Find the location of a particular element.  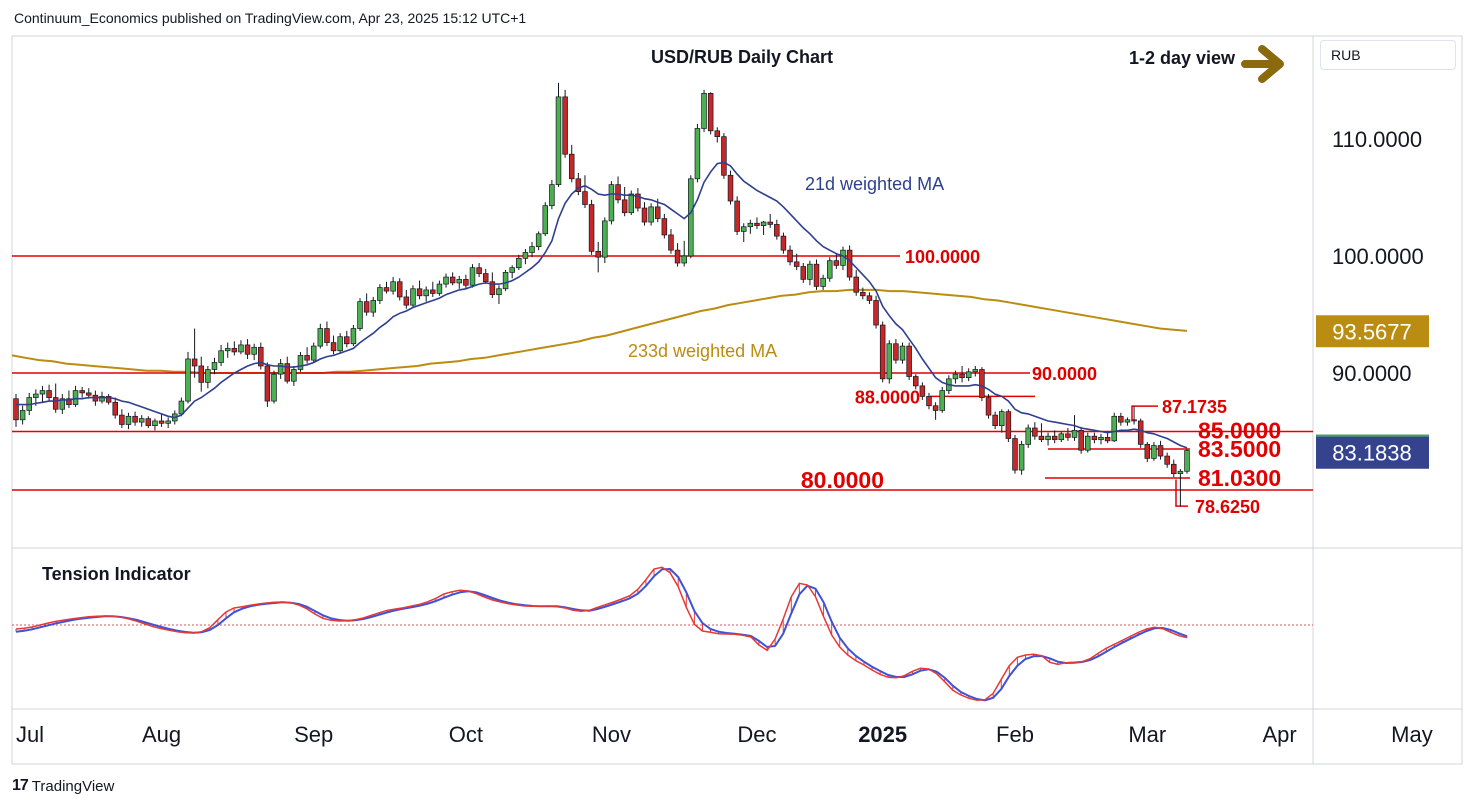

tradingview-brand: TradingView is located at coordinates (73, 786).